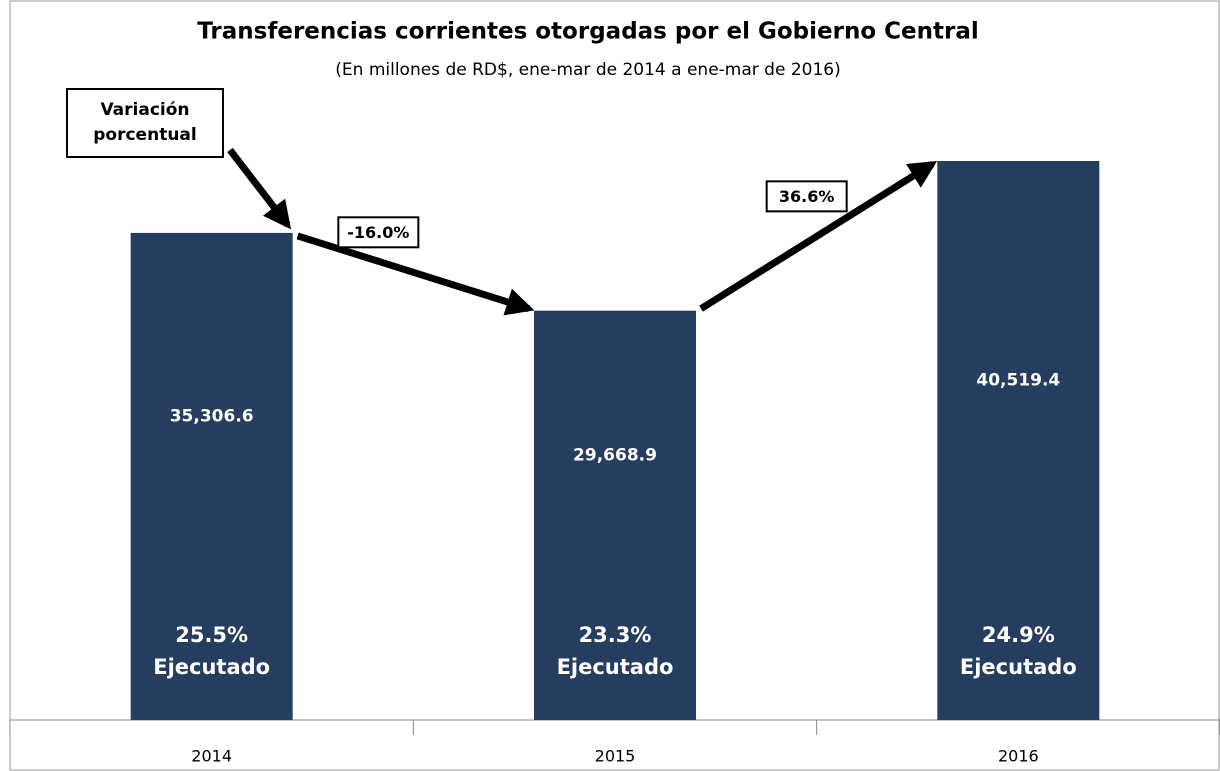 The height and width of the screenshot is (771, 1220). What do you see at coordinates (211, 756) in the screenshot?
I see `x-tick-label: 2014` at bounding box center [211, 756].